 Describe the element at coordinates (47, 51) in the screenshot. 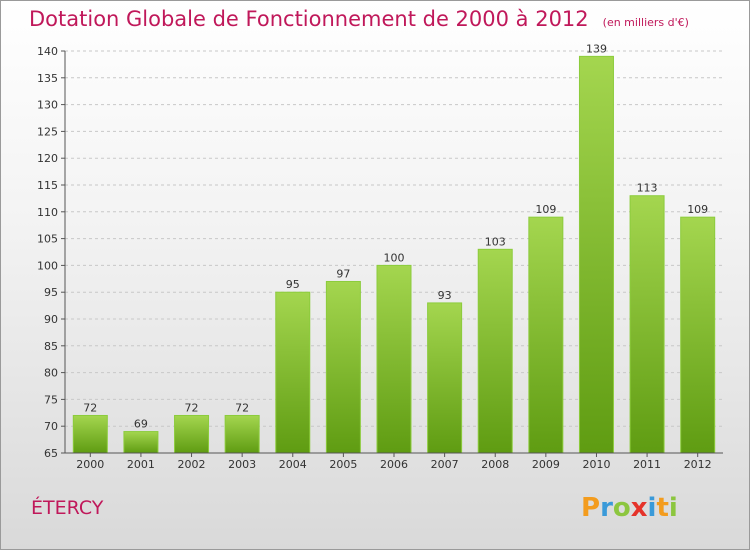

I see `y-tick-label: 140` at that location.